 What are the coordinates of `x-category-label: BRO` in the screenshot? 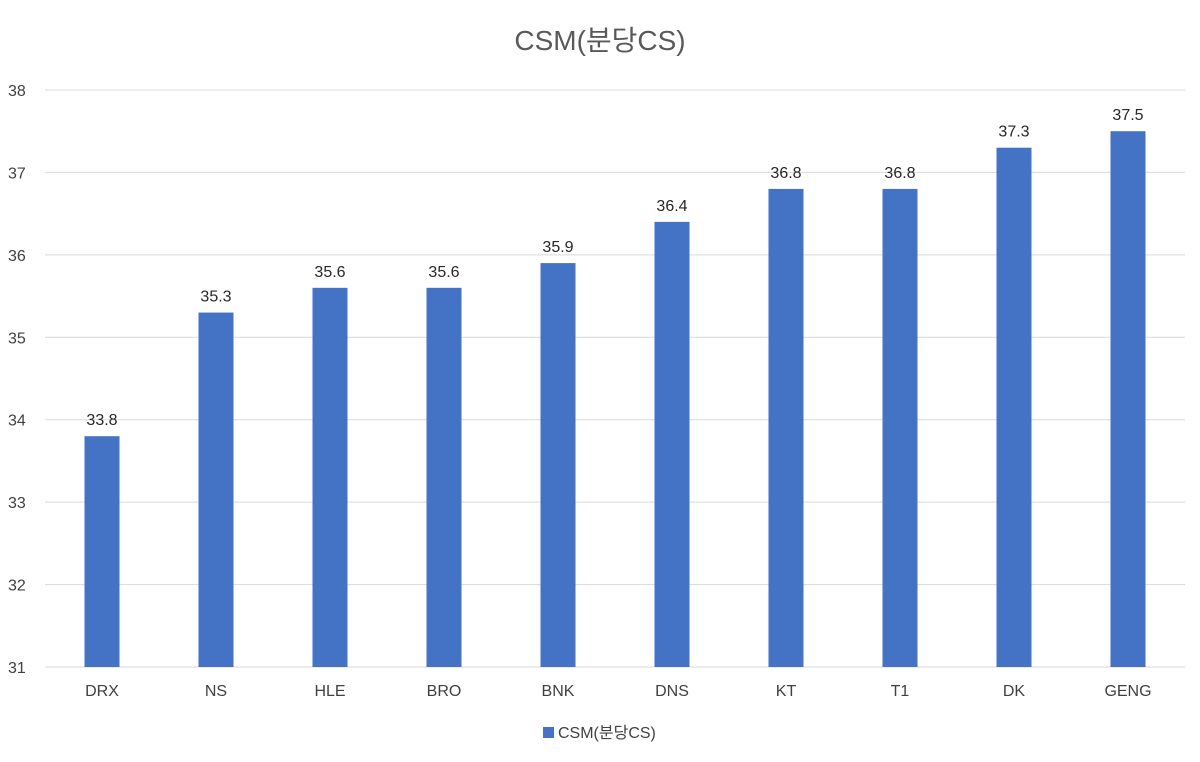 It's located at (444, 691).